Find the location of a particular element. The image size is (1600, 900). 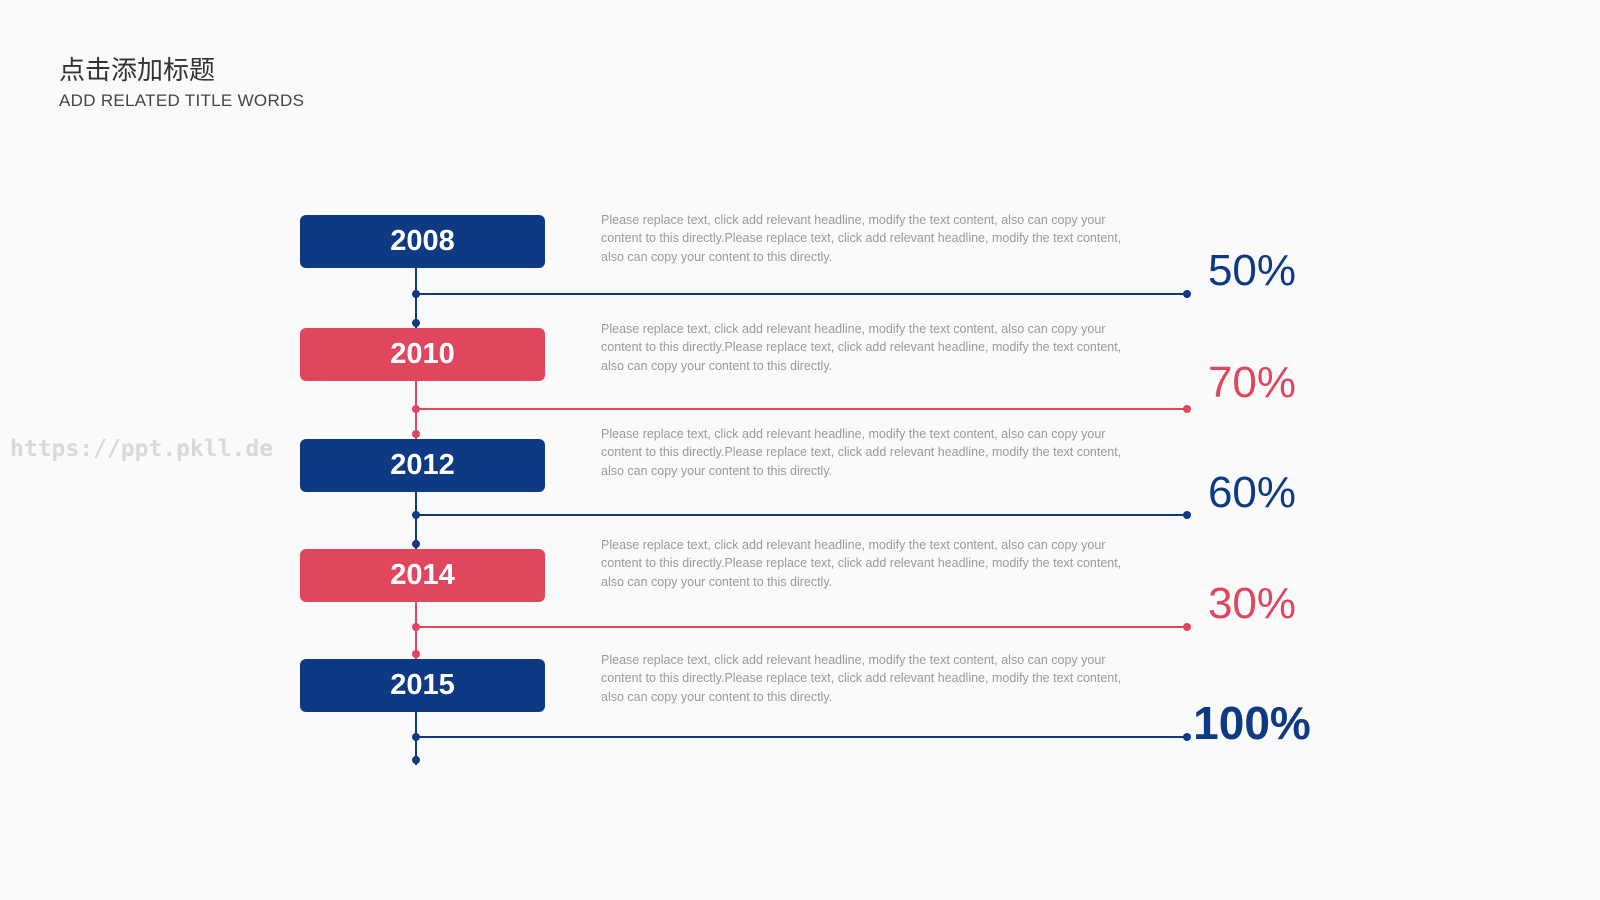

percent: 100% is located at coordinates (1252, 723).